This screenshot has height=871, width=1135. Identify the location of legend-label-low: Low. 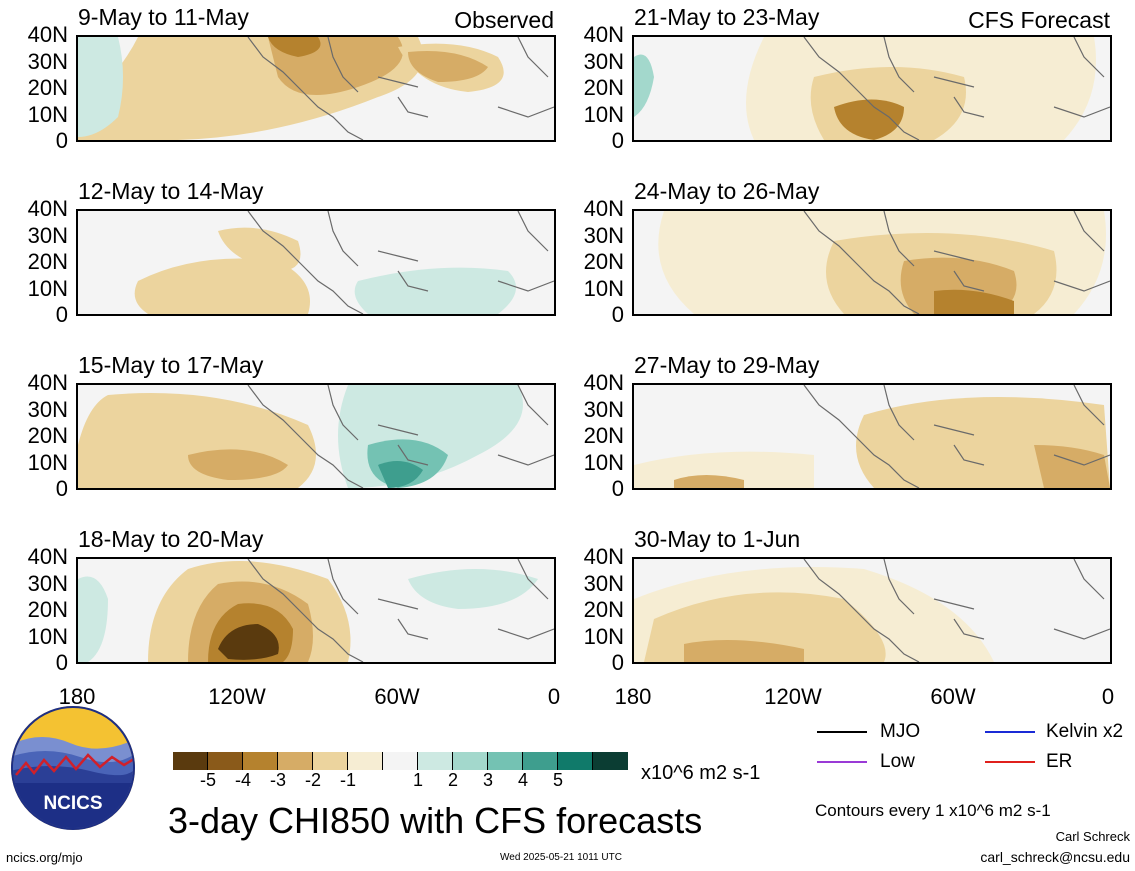
(897, 761).